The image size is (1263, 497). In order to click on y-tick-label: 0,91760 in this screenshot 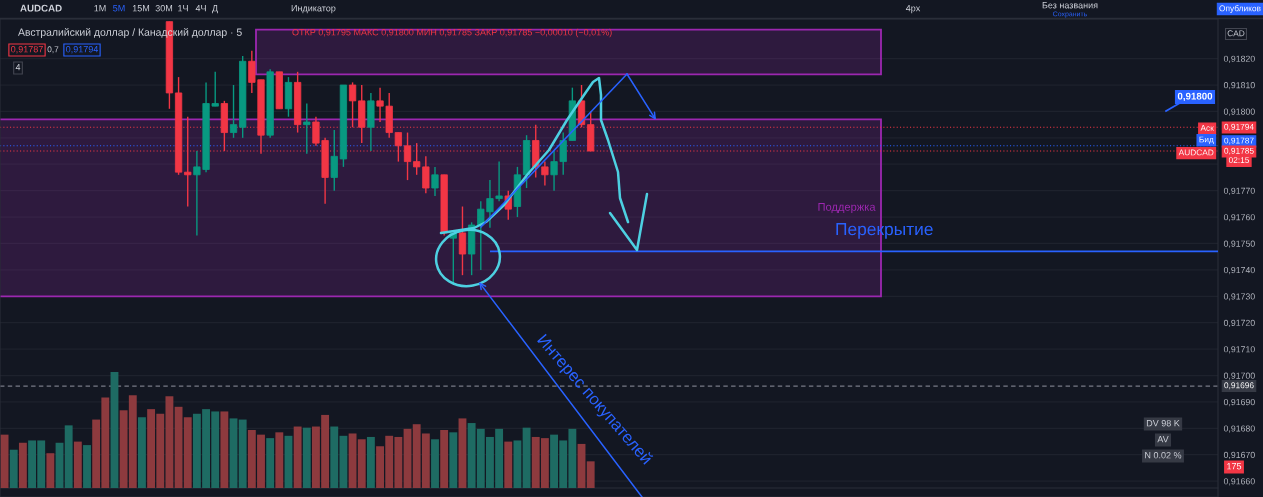, I will do `click(1239, 218)`.